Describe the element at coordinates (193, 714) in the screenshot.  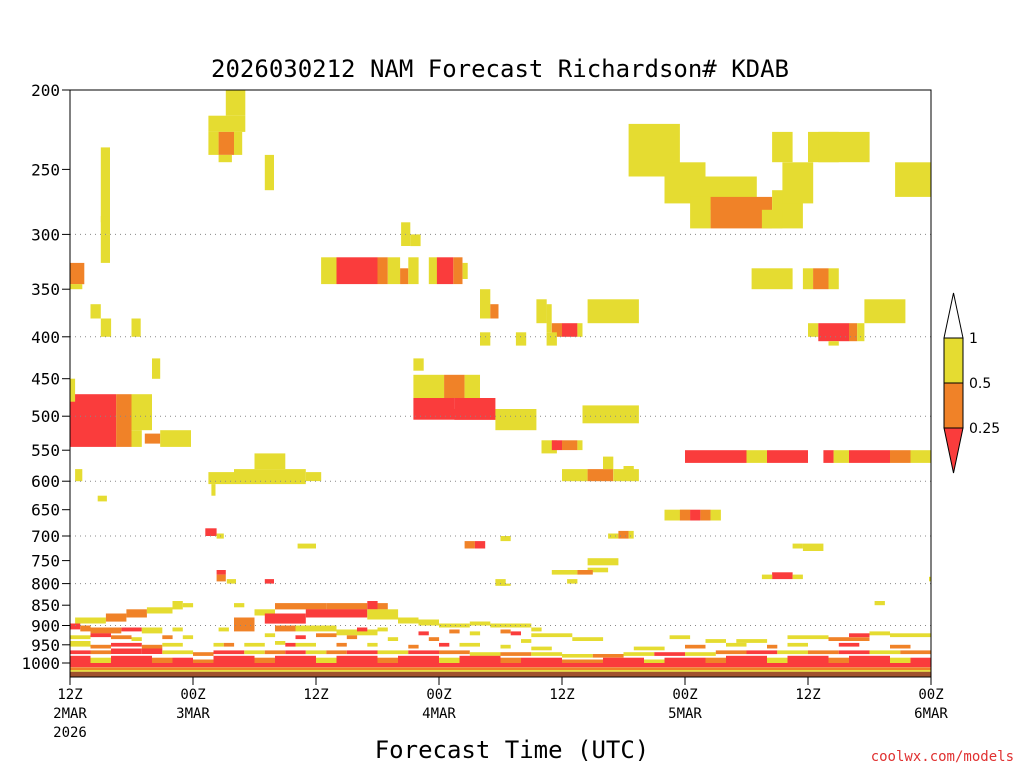
I see `x-tick-label: 3MAR` at that location.